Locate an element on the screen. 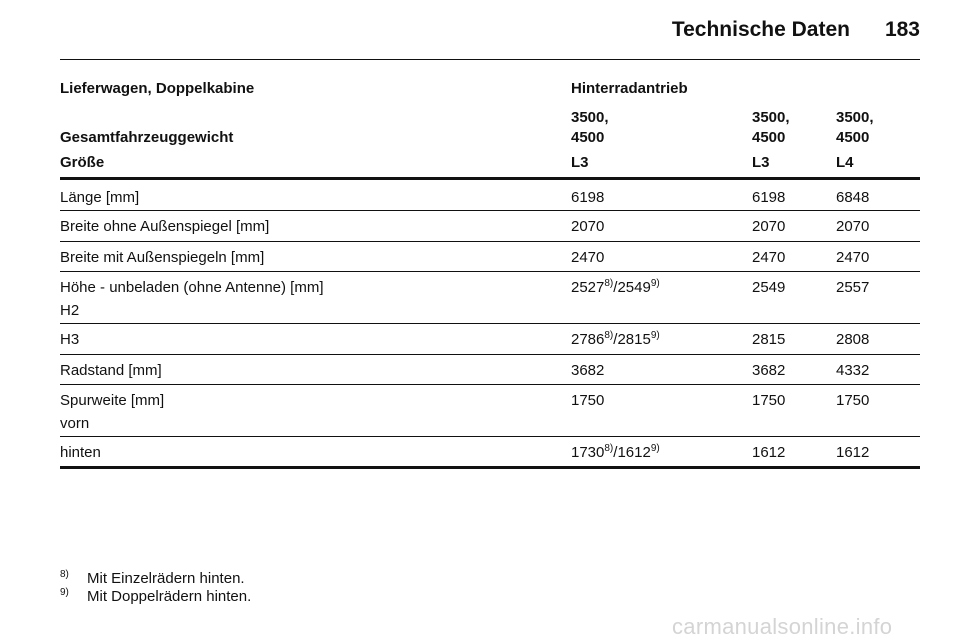  table-header-rule is located at coordinates (490, 178).